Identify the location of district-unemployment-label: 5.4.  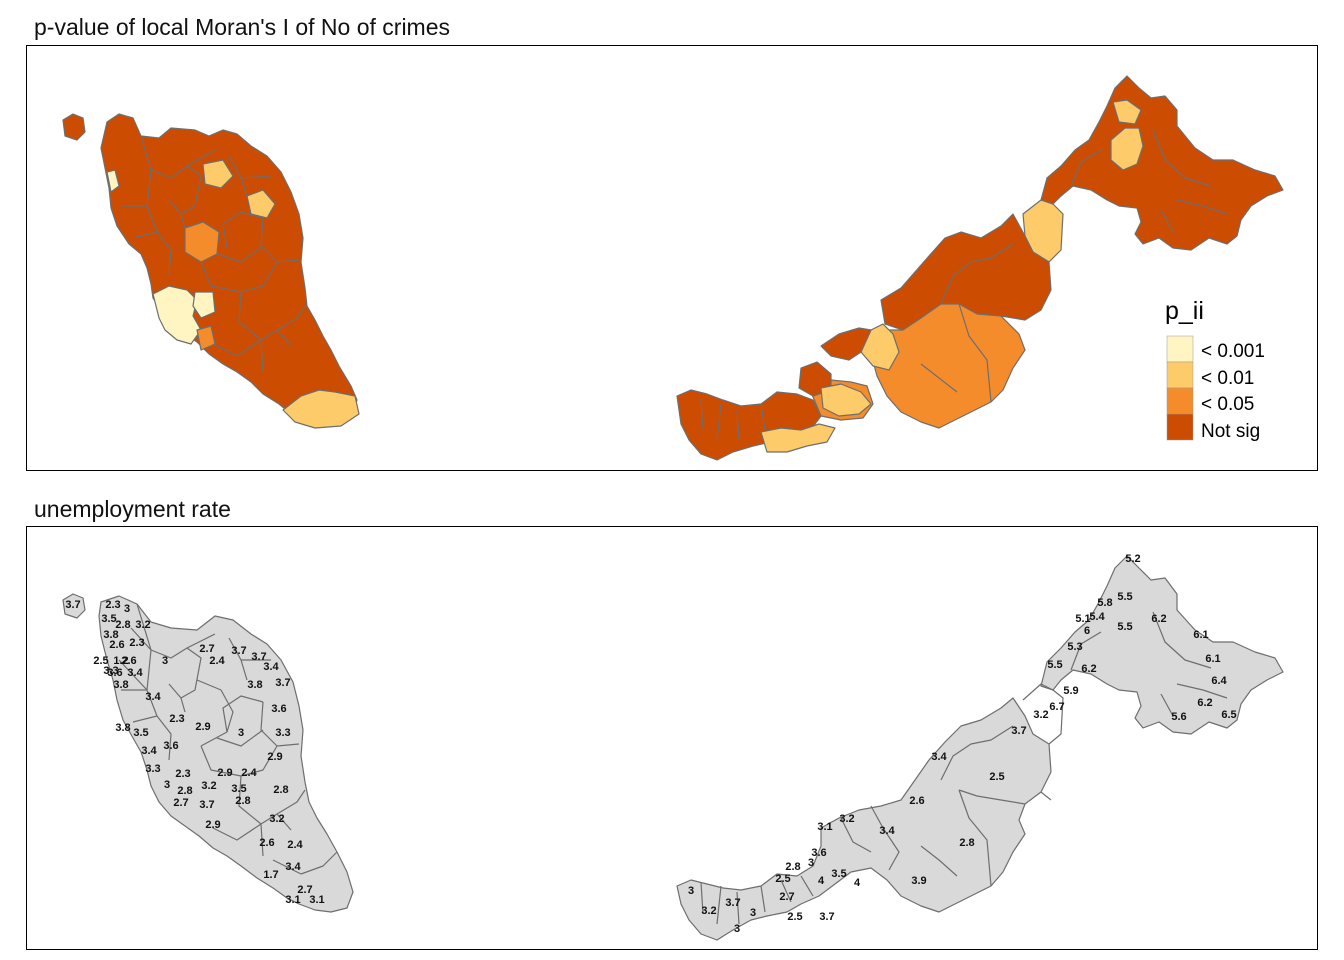
(1097, 617).